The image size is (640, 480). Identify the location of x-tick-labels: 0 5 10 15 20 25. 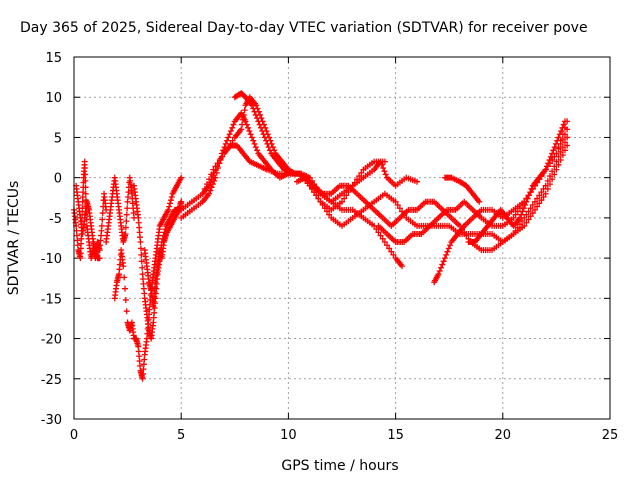
(344, 435).